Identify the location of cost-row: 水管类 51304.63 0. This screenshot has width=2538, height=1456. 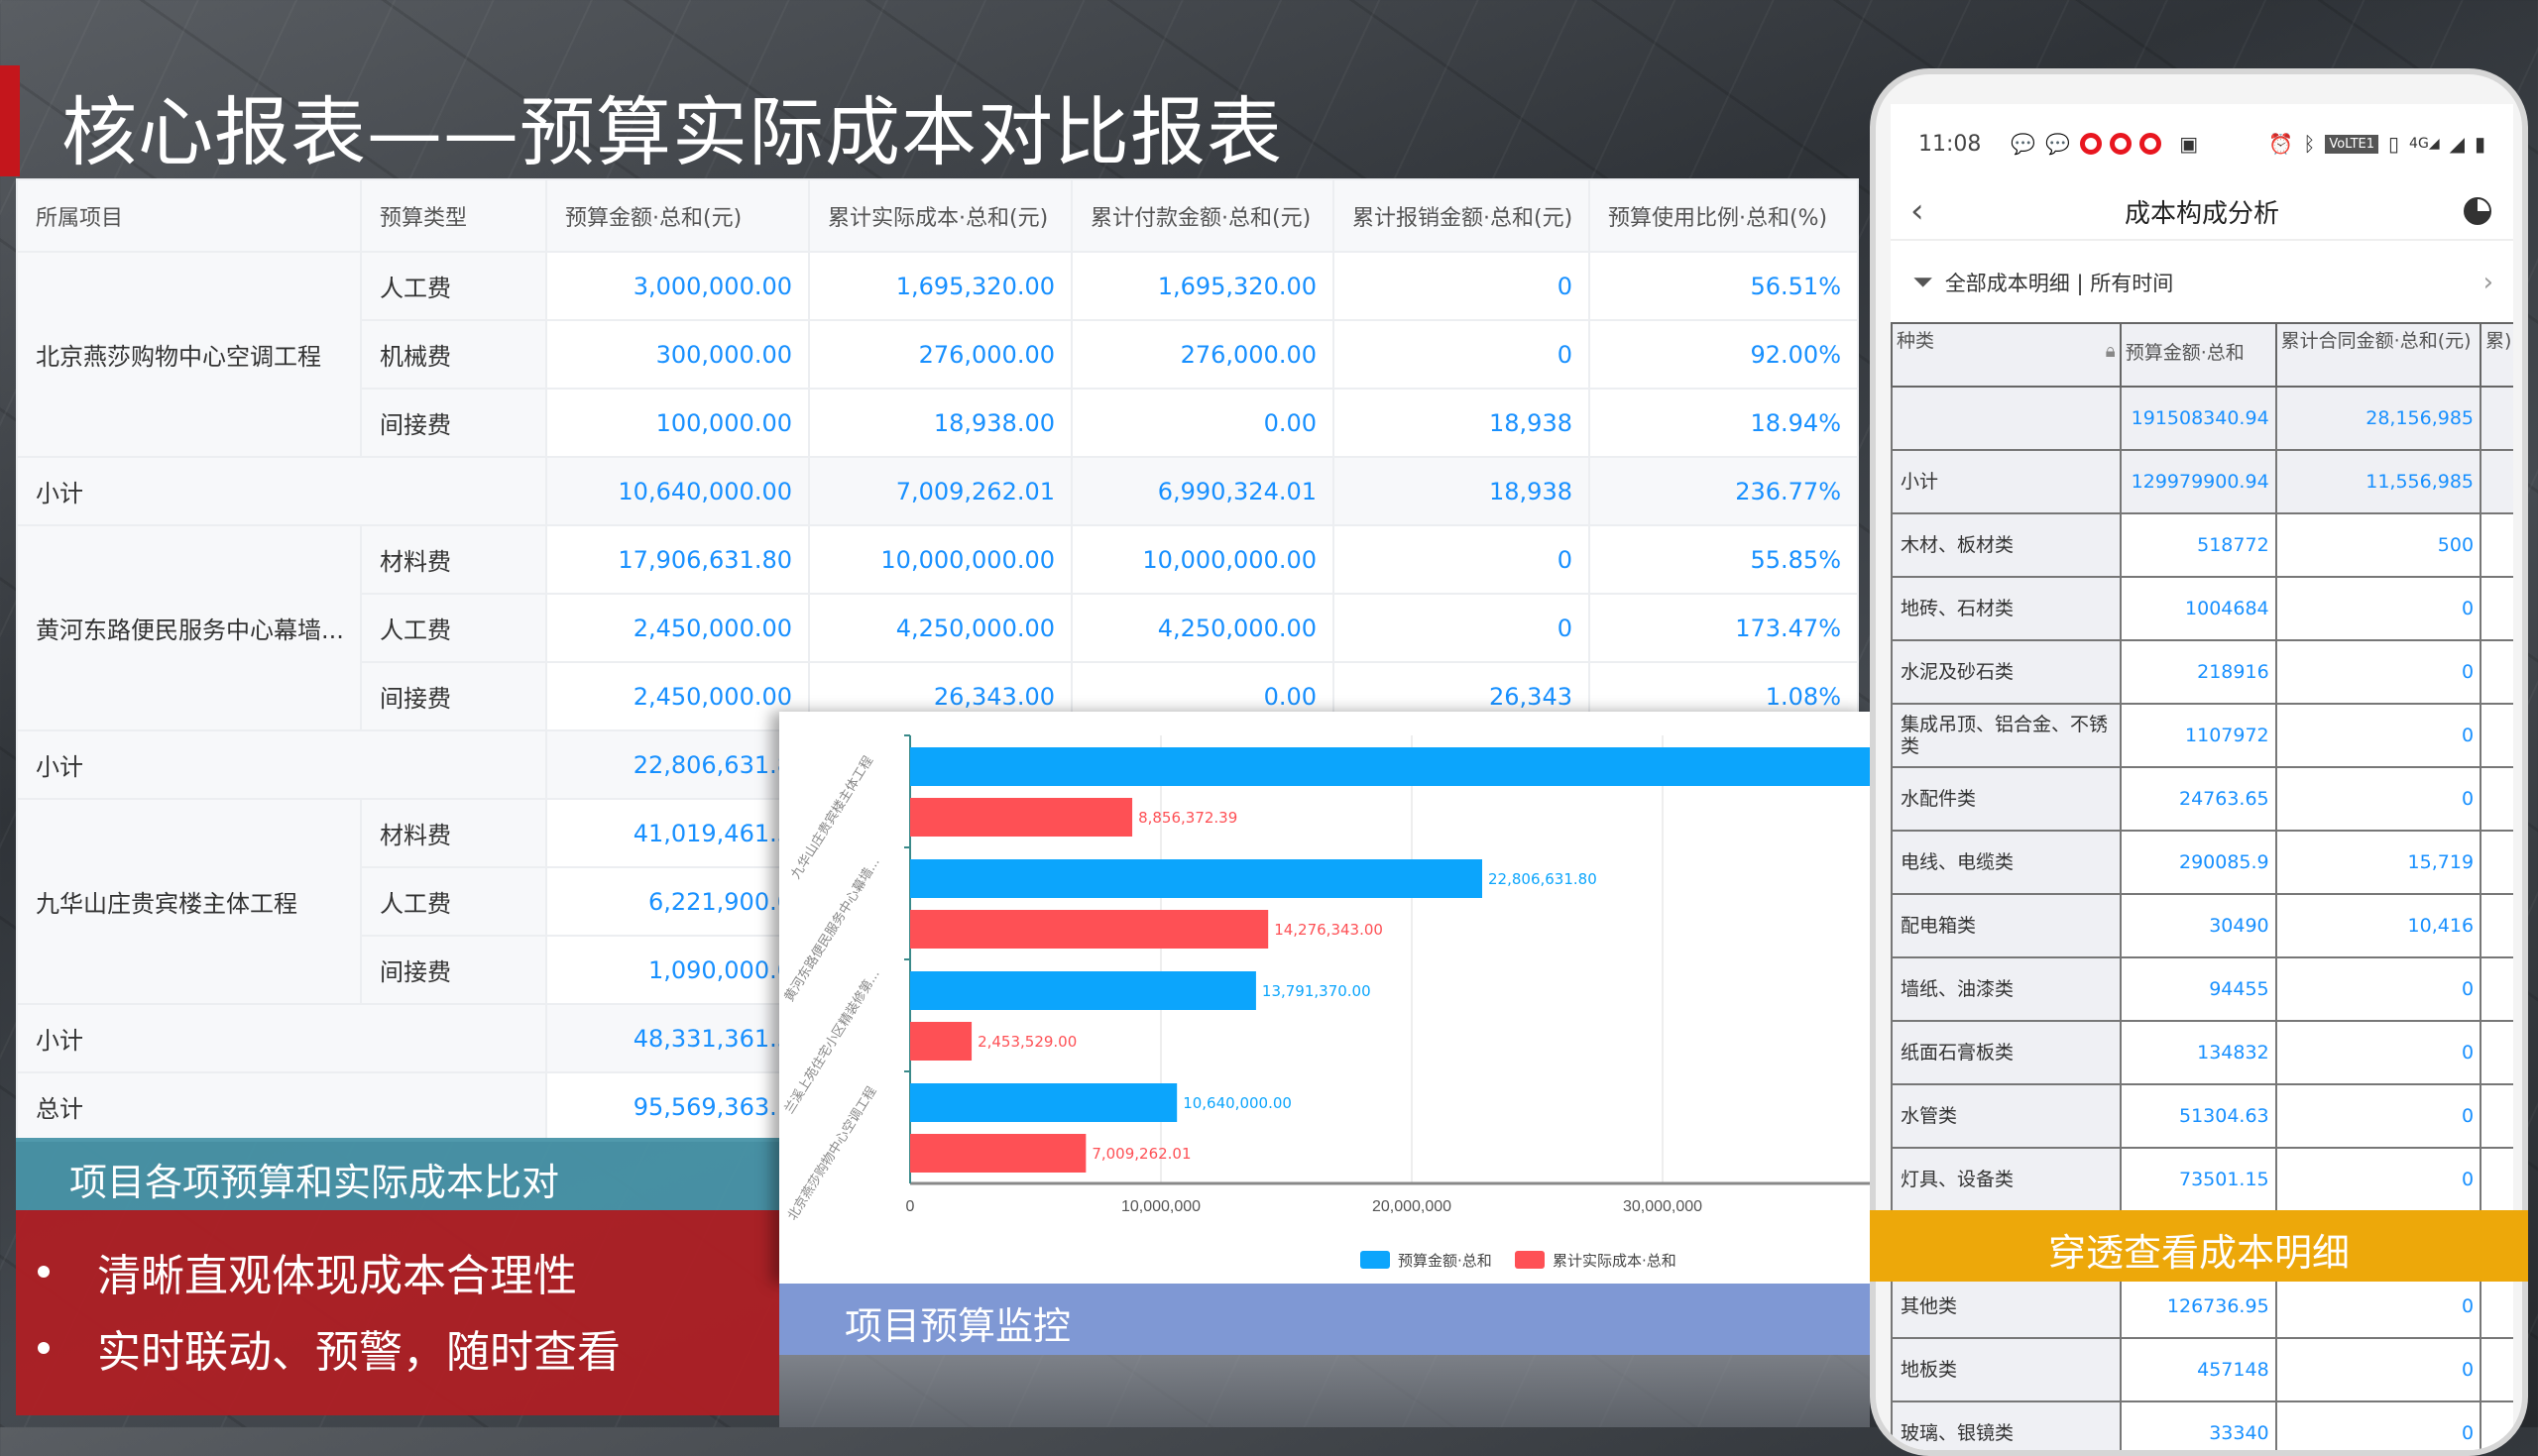
(2202, 1116).